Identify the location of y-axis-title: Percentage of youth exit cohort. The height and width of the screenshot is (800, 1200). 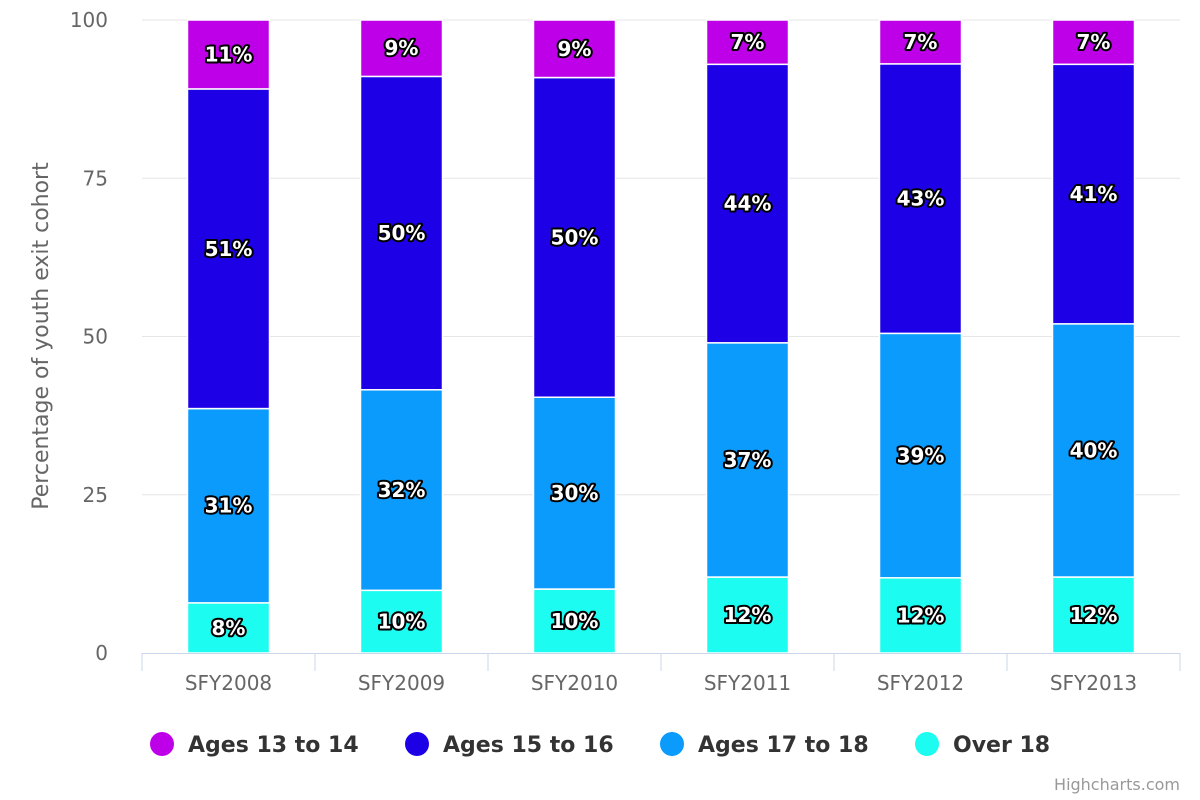
(41, 336).